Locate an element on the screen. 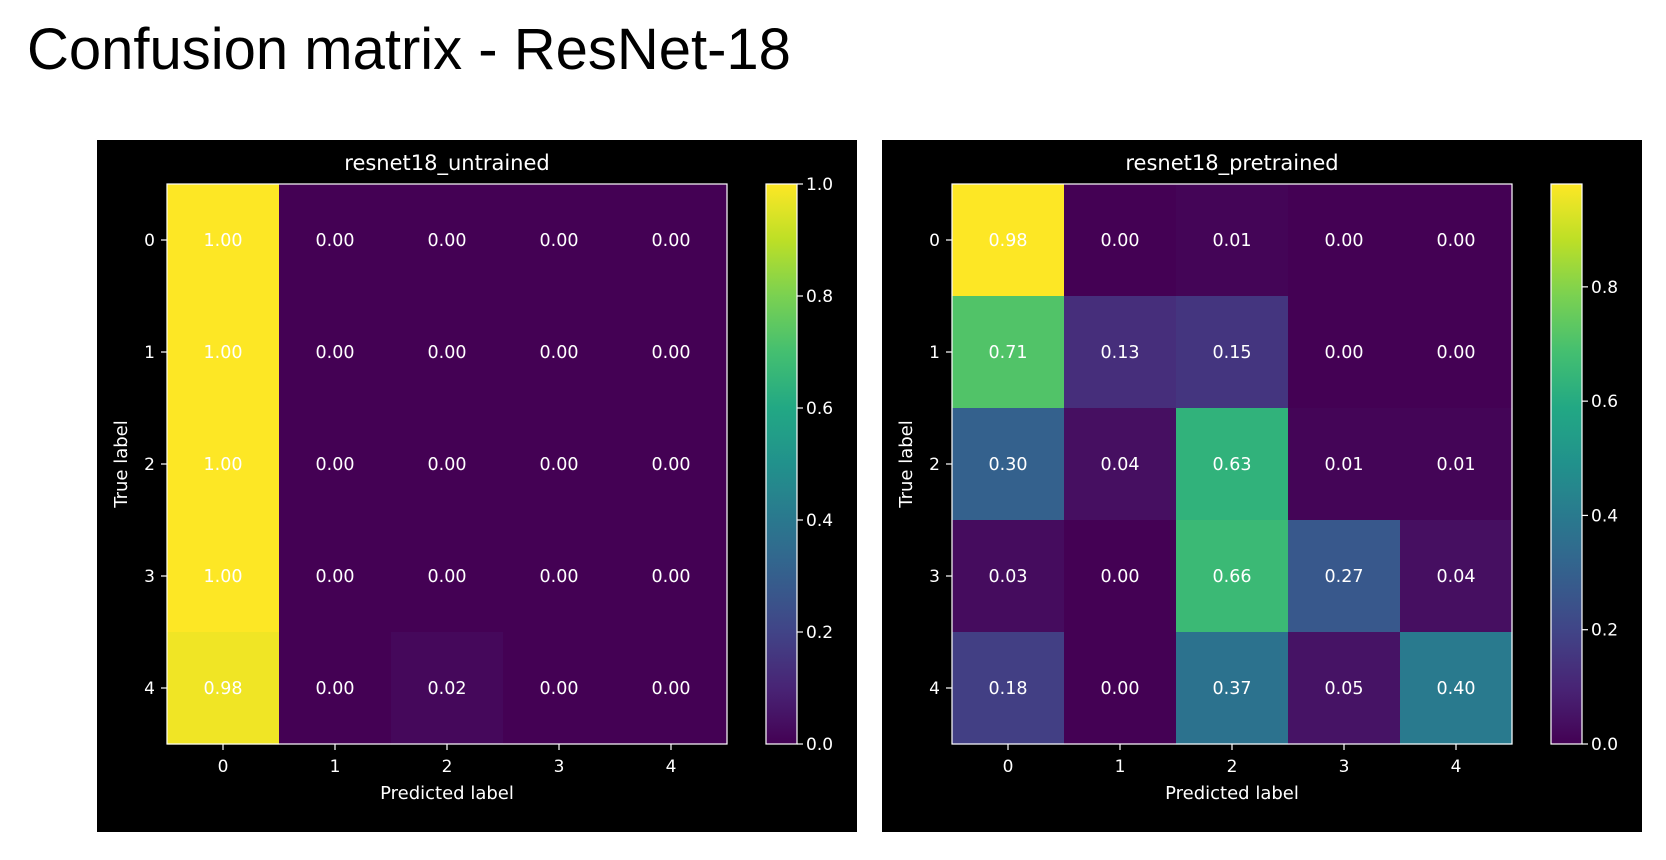 This screenshot has height=860, width=1666. cell-value-label: 0.02 is located at coordinates (447, 689).